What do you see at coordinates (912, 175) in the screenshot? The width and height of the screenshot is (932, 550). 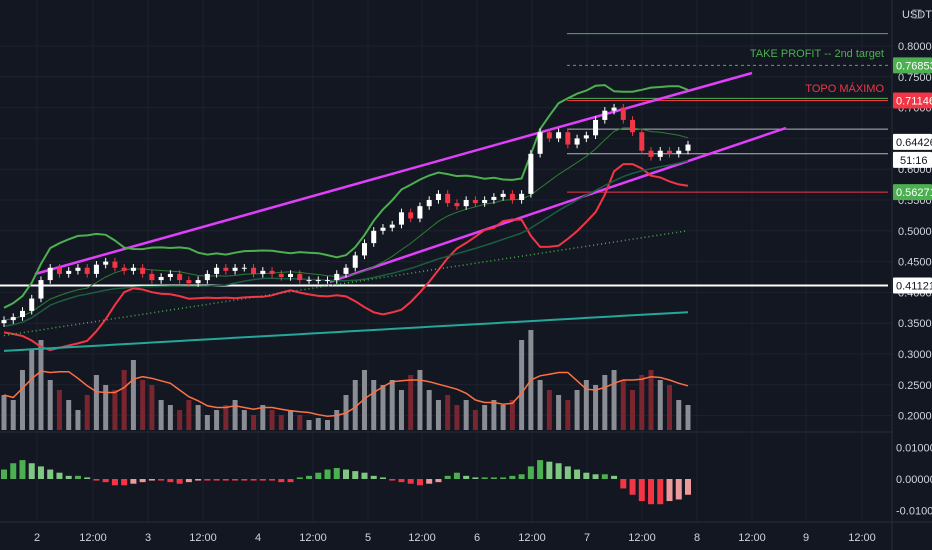 I see `price-labels: 0.76853 0.71146 0.64426 0.56271 0.41121 51:16` at bounding box center [912, 175].